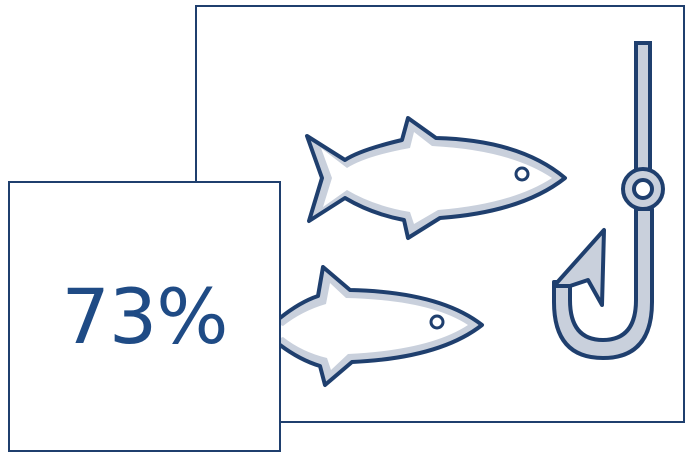 The image size is (689, 453). What do you see at coordinates (608, 200) in the screenshot?
I see `fishing-hook-icon` at bounding box center [608, 200].